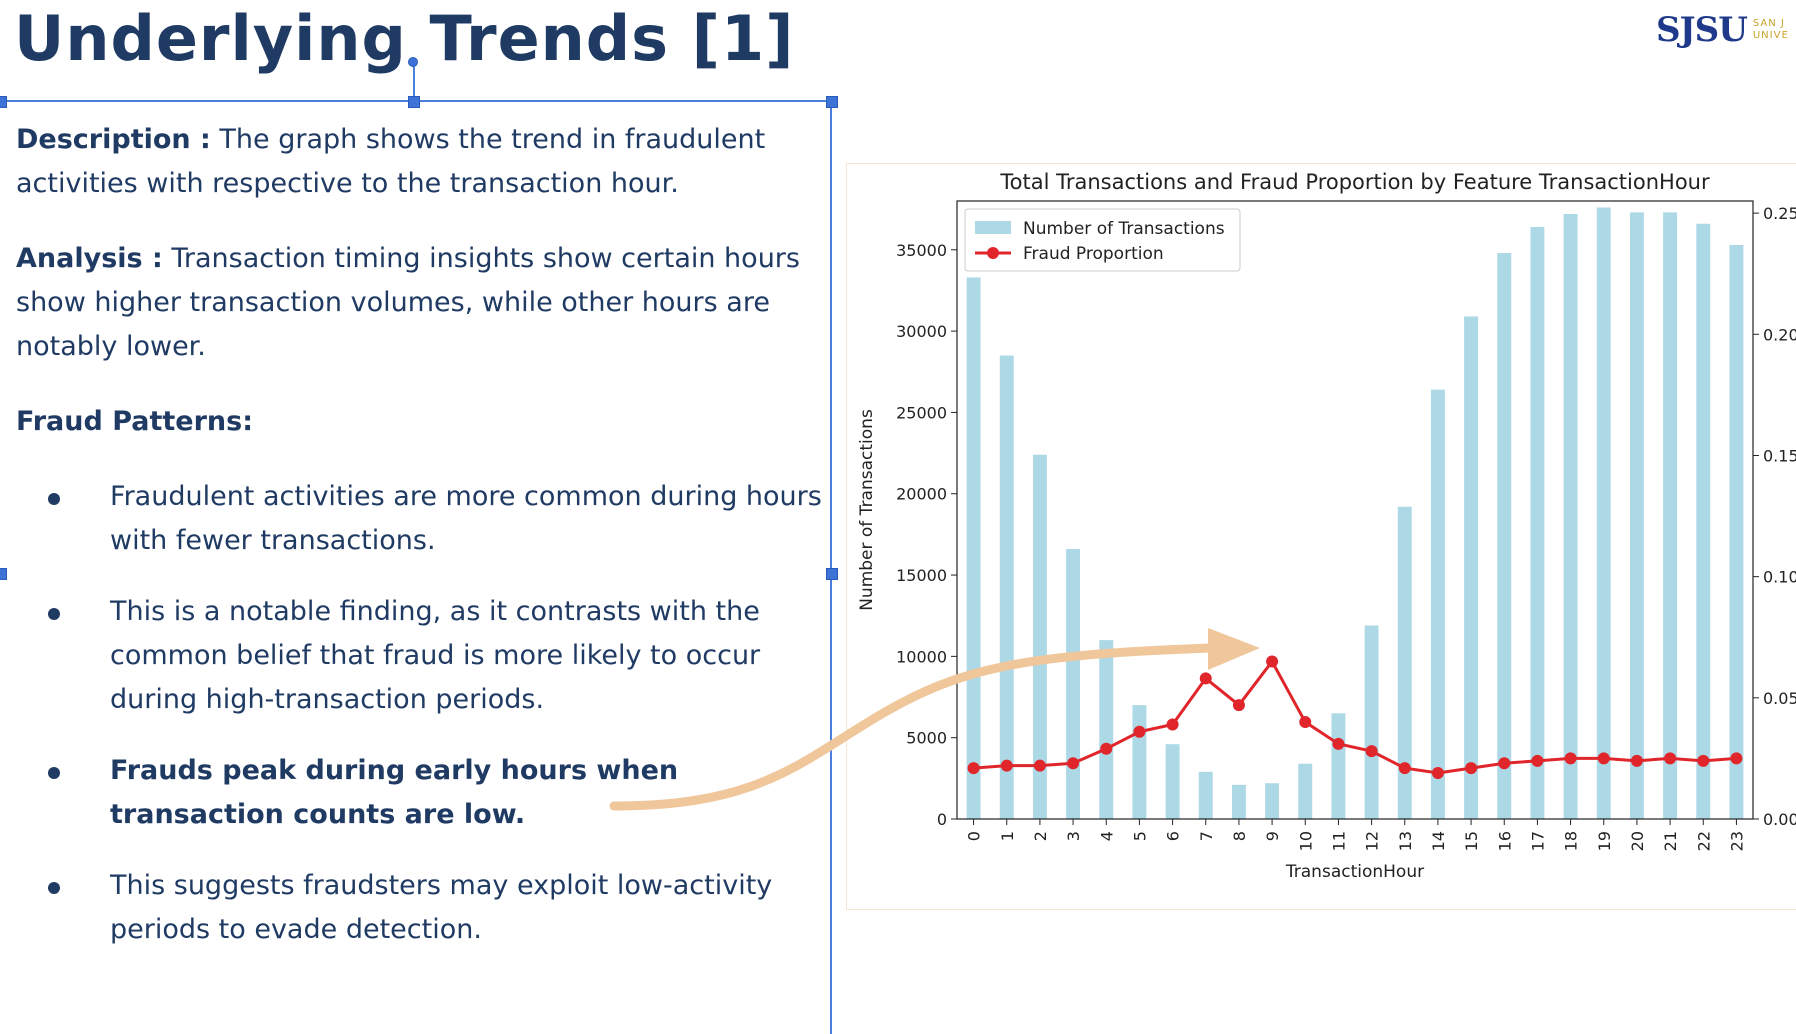 The height and width of the screenshot is (1034, 1796). I want to click on legend-label: Number of Transactions, so click(1124, 229).